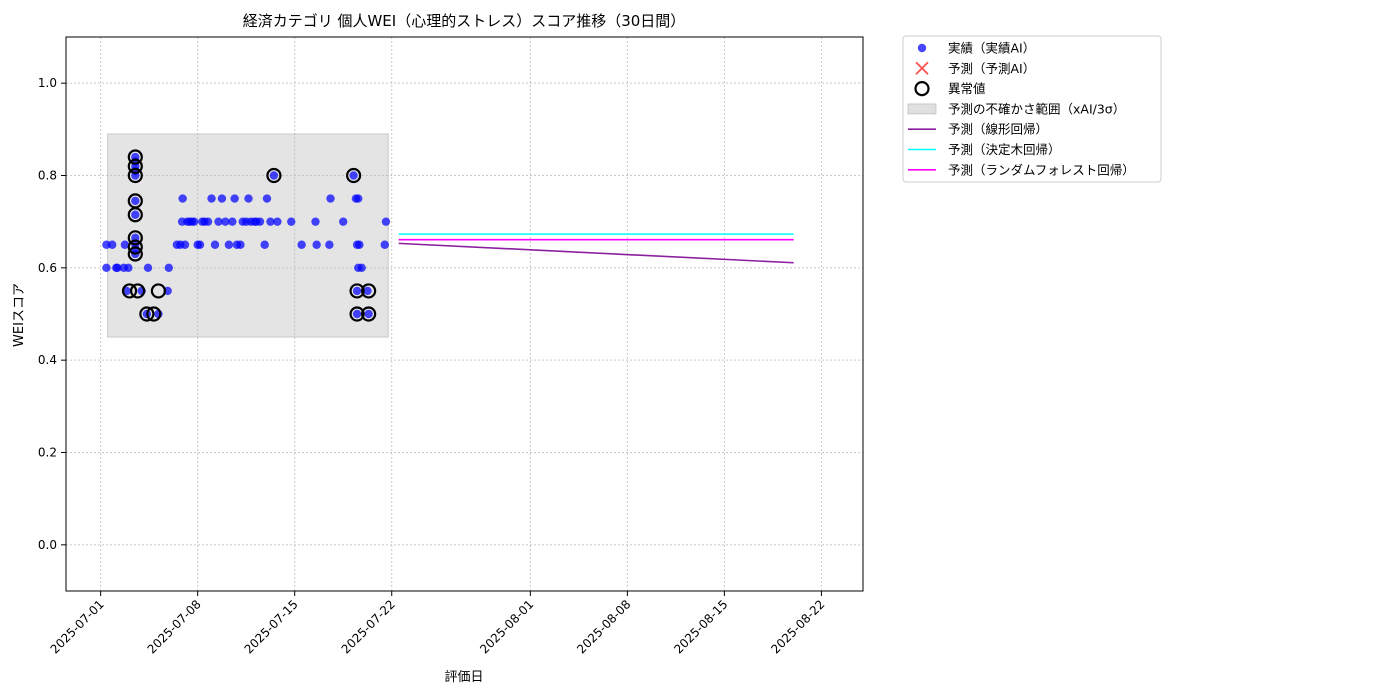 The width and height of the screenshot is (1400, 700). I want to click on prediction-lines-layer, so click(596, 248).